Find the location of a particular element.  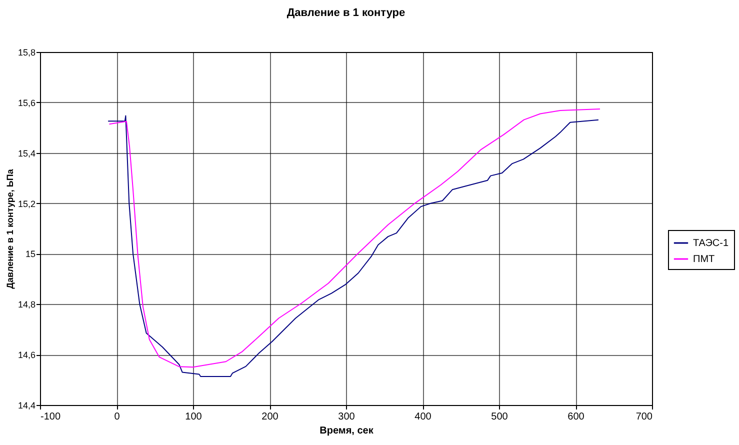

y-tick-label: 14,4 is located at coordinates (27, 405).